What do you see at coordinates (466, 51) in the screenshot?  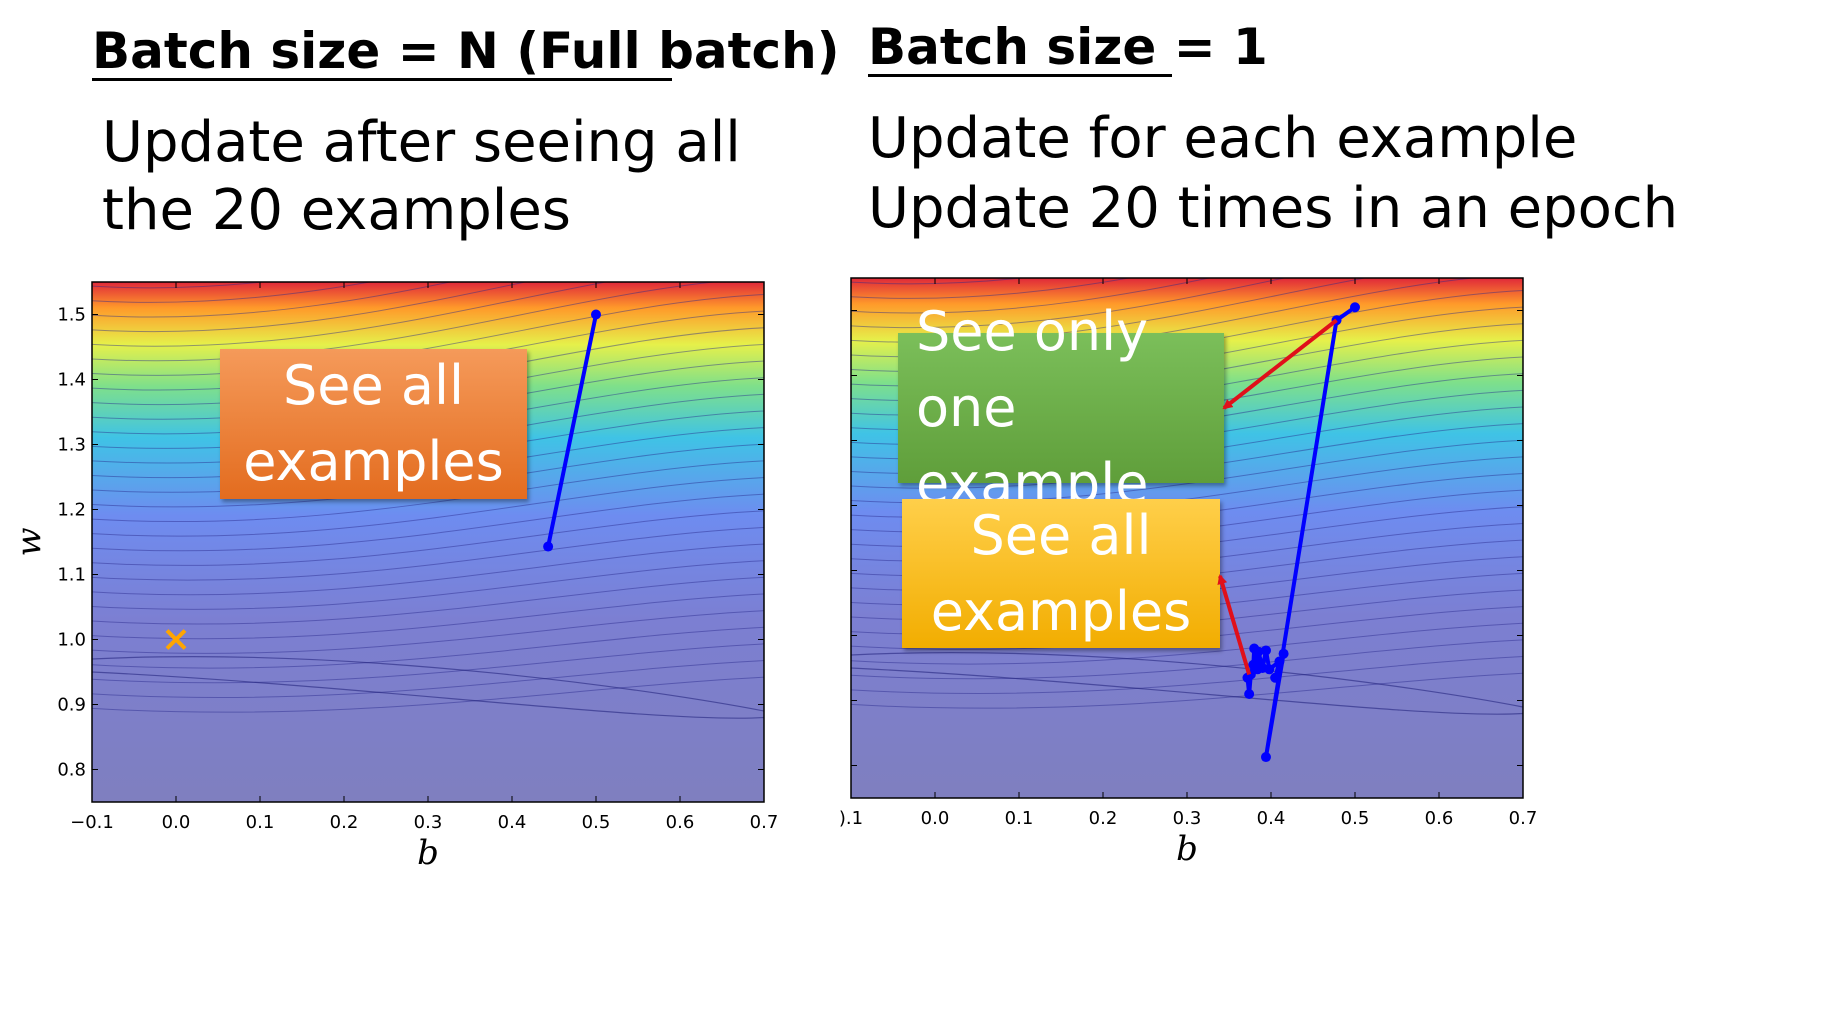 I see `left-heading: Batch size = N (Full batch)` at bounding box center [466, 51].